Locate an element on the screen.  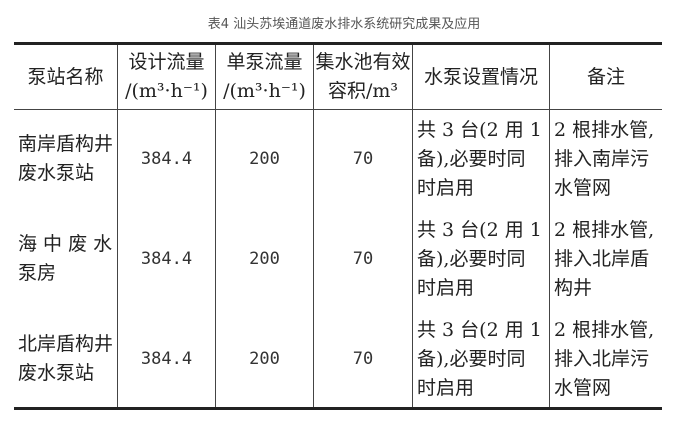
header-cell-text: 备注 is located at coordinates (605, 76).